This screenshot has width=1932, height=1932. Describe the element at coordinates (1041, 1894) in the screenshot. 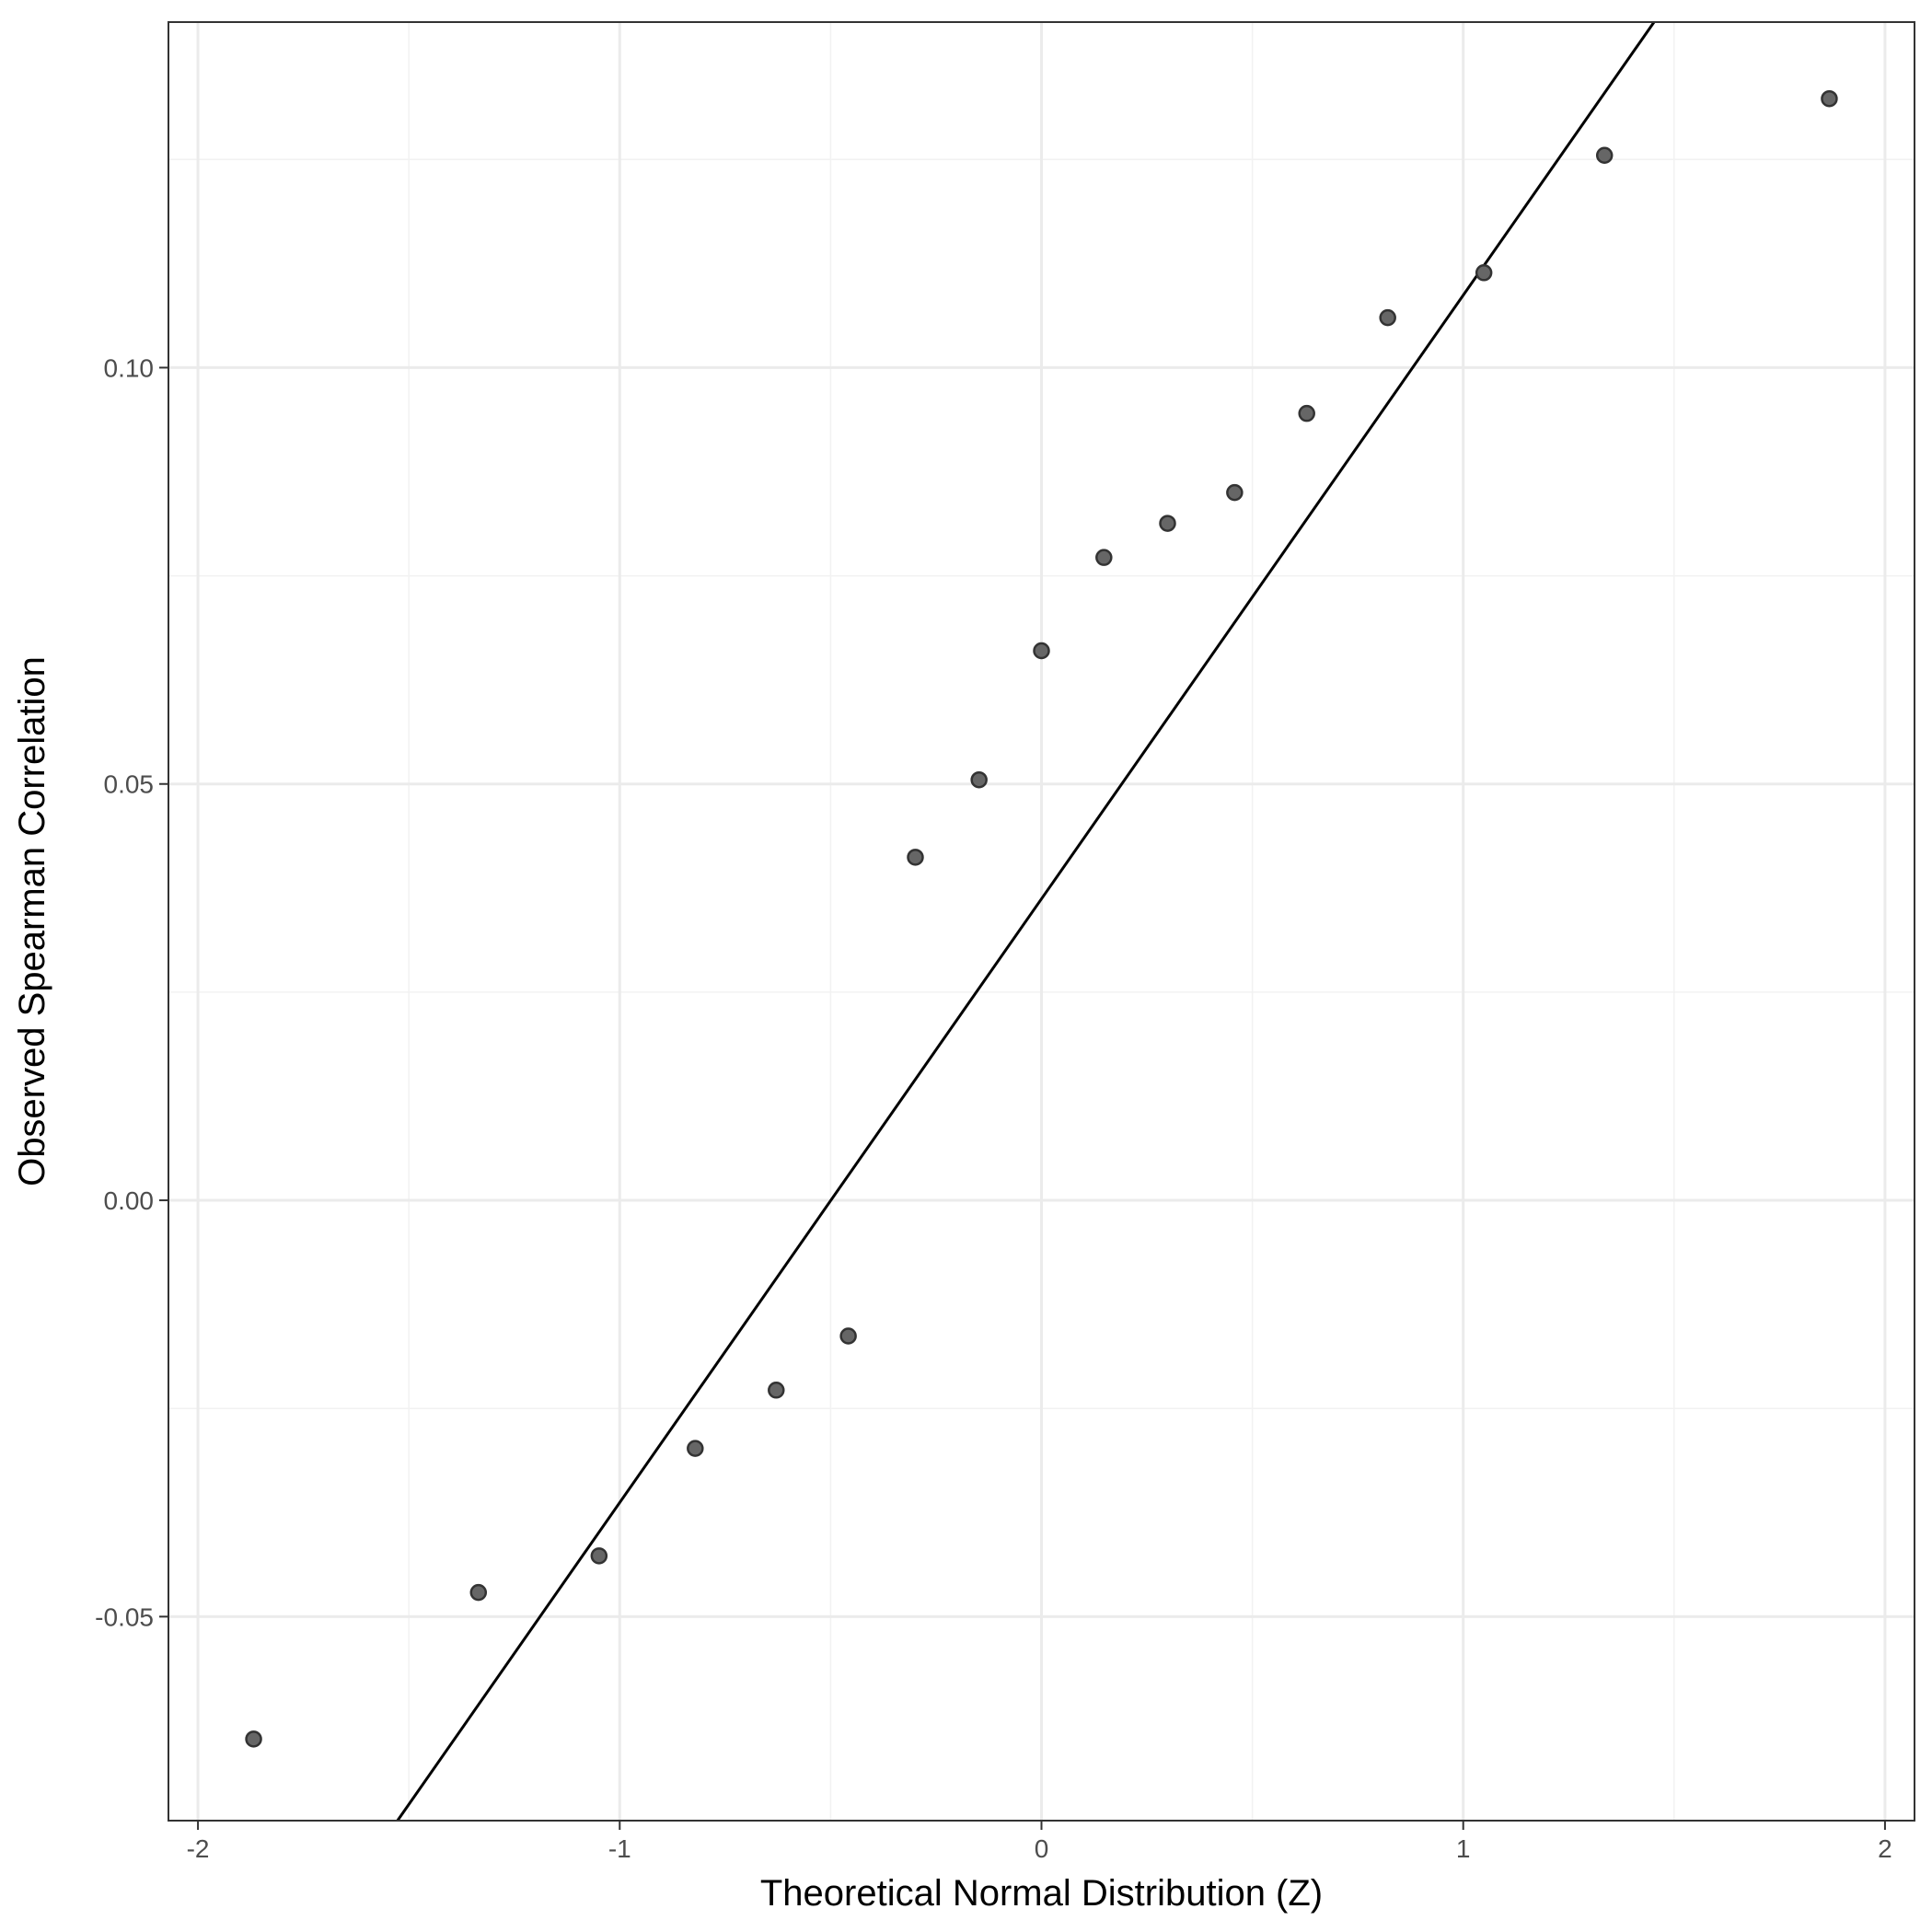

I see `x-axis-title: Theoretical Normal Distribution (Z)` at that location.